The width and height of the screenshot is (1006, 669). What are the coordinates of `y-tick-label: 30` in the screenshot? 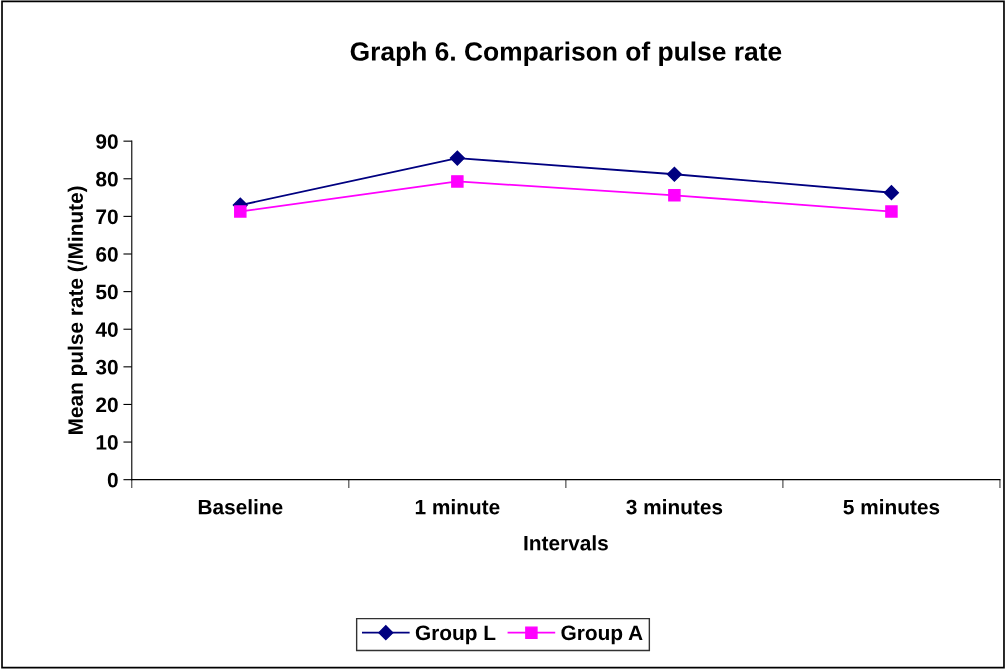 It's located at (106, 367).